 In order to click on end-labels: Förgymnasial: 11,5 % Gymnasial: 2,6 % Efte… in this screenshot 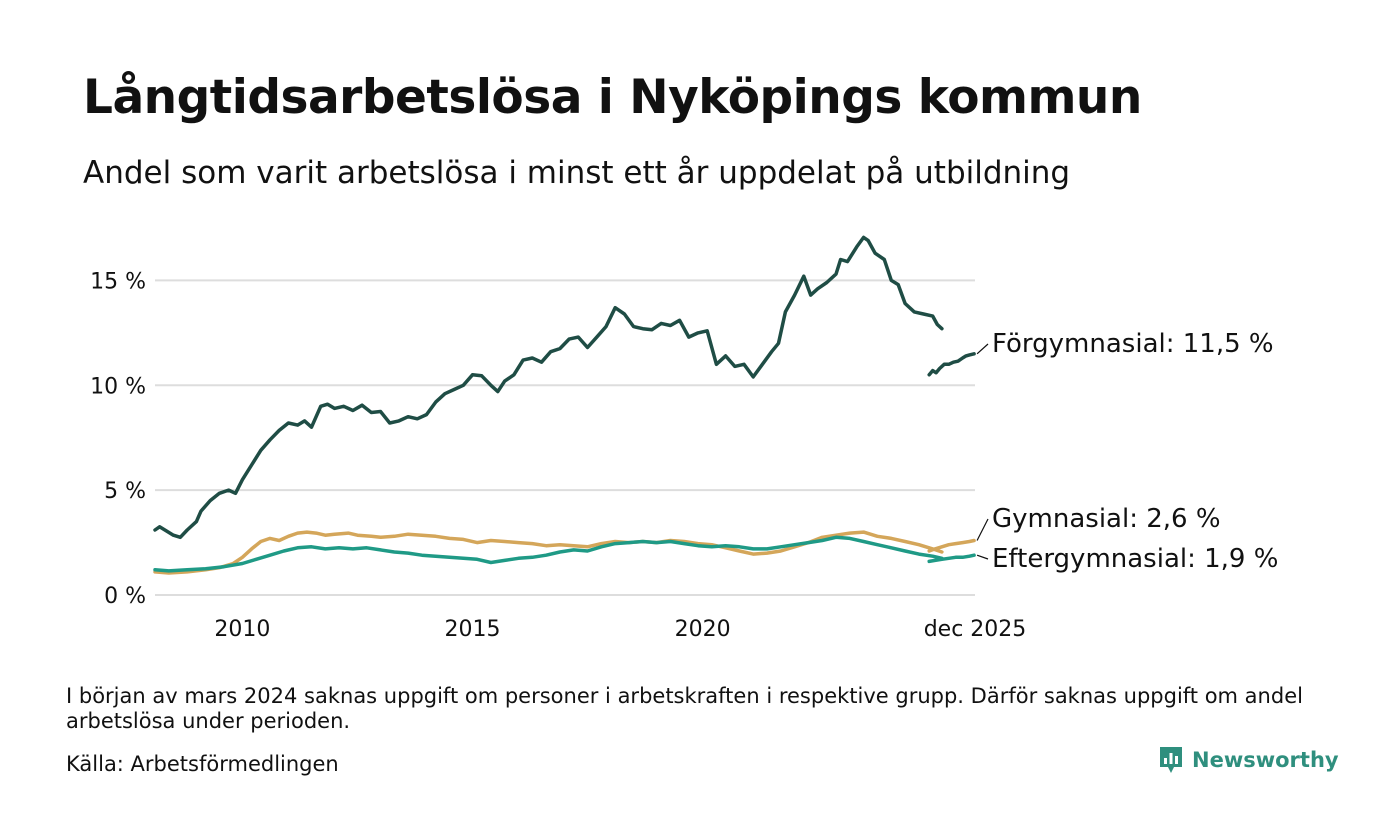, I will do `click(1127, 451)`.